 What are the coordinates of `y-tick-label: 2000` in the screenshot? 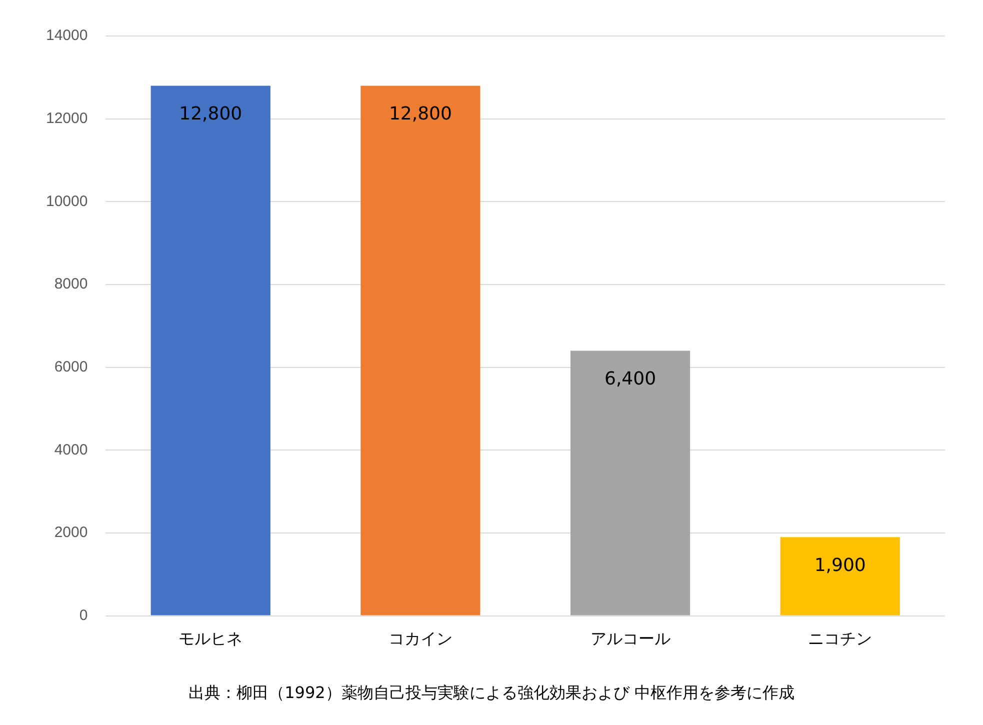 It's located at (71, 533).